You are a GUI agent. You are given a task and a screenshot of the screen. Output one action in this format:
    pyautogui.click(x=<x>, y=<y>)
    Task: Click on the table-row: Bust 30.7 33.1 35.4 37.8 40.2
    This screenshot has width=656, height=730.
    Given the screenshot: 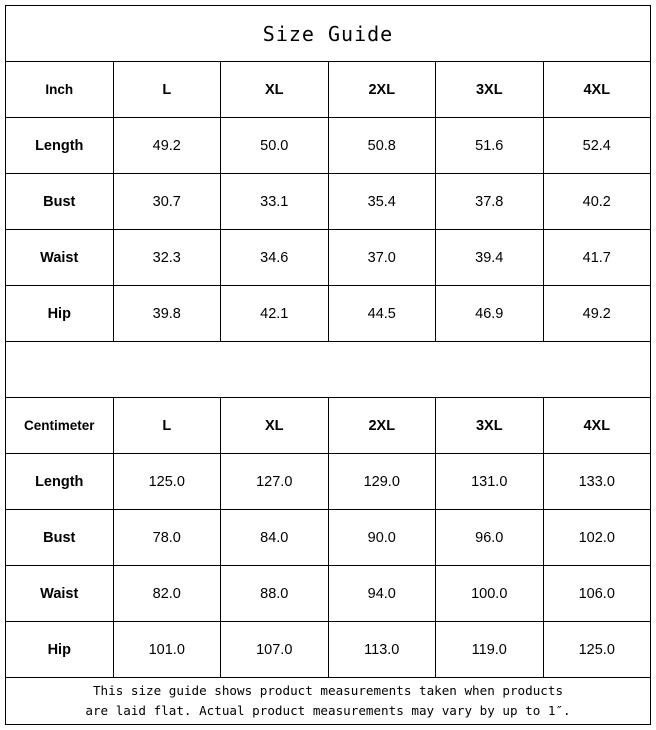 What is the action you would take?
    pyautogui.click(x=328, y=202)
    